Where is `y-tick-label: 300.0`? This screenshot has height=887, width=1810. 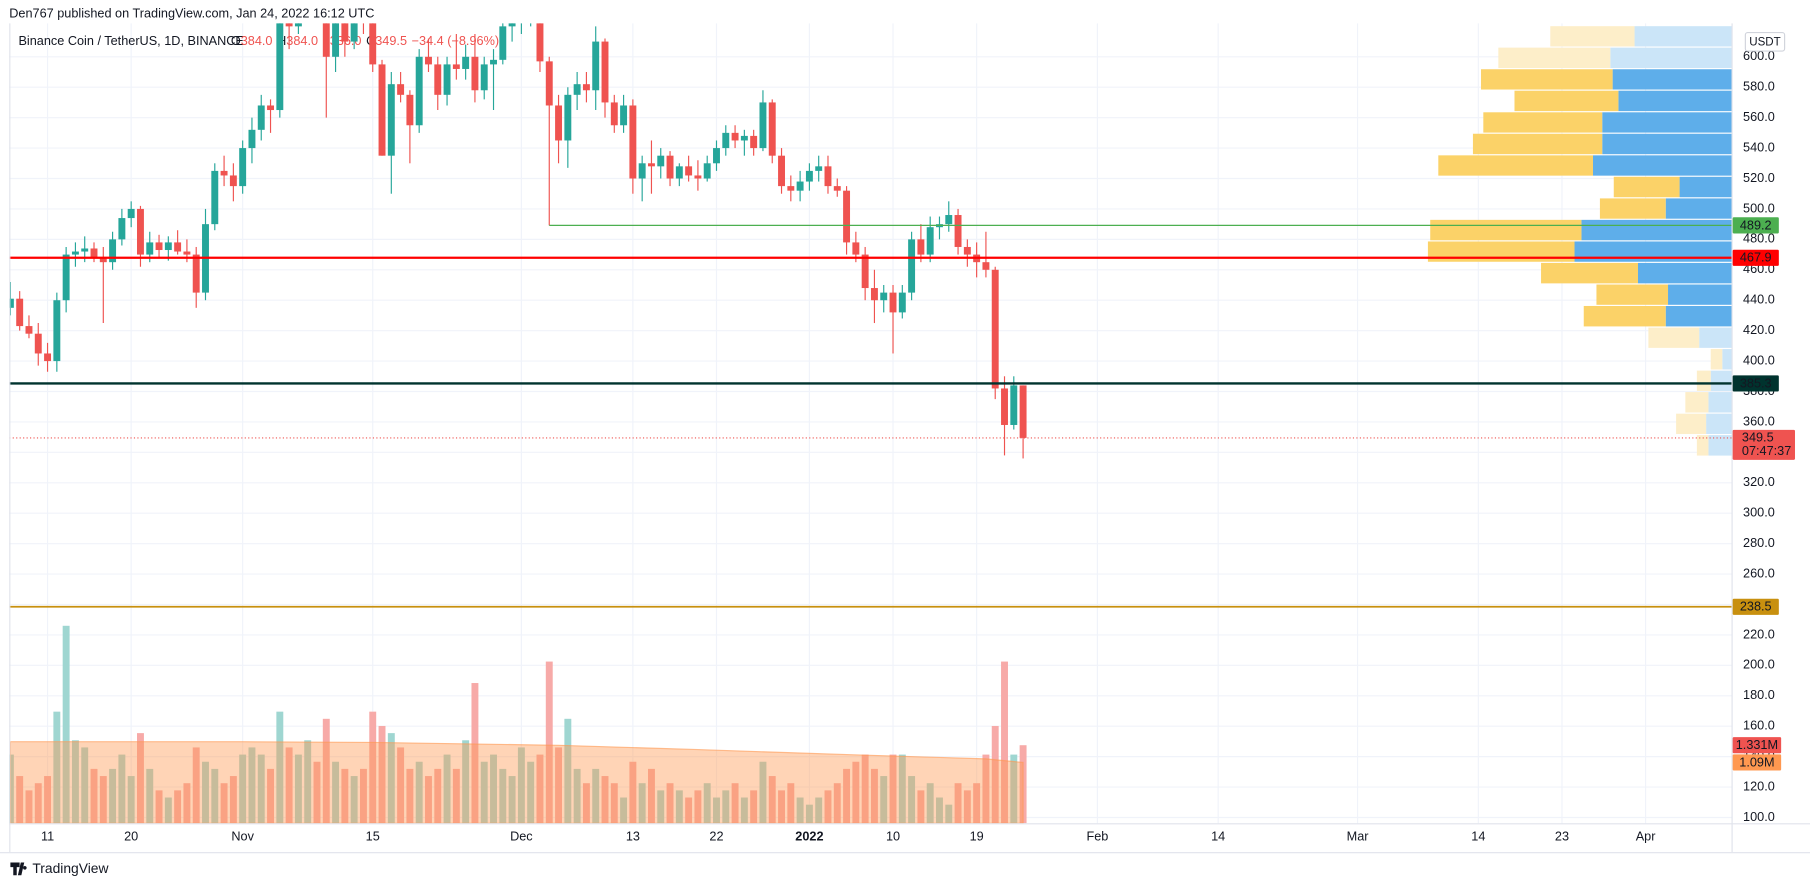
y-tick-label: 300.0 is located at coordinates (1759, 513).